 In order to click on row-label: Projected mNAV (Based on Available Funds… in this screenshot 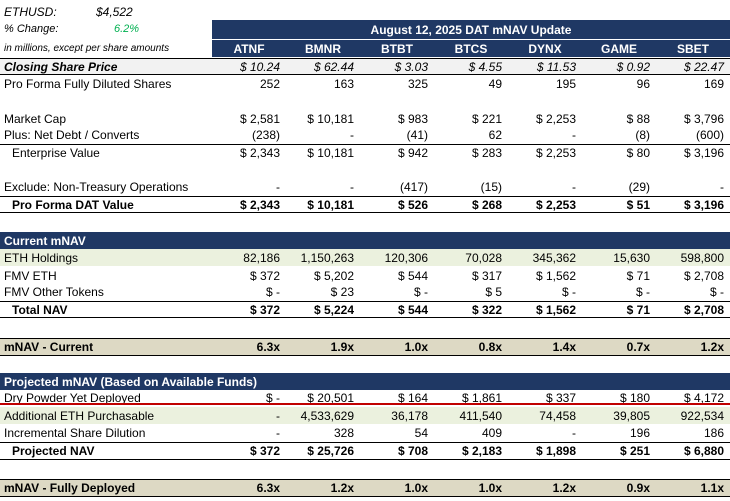, I will do `click(130, 381)`.